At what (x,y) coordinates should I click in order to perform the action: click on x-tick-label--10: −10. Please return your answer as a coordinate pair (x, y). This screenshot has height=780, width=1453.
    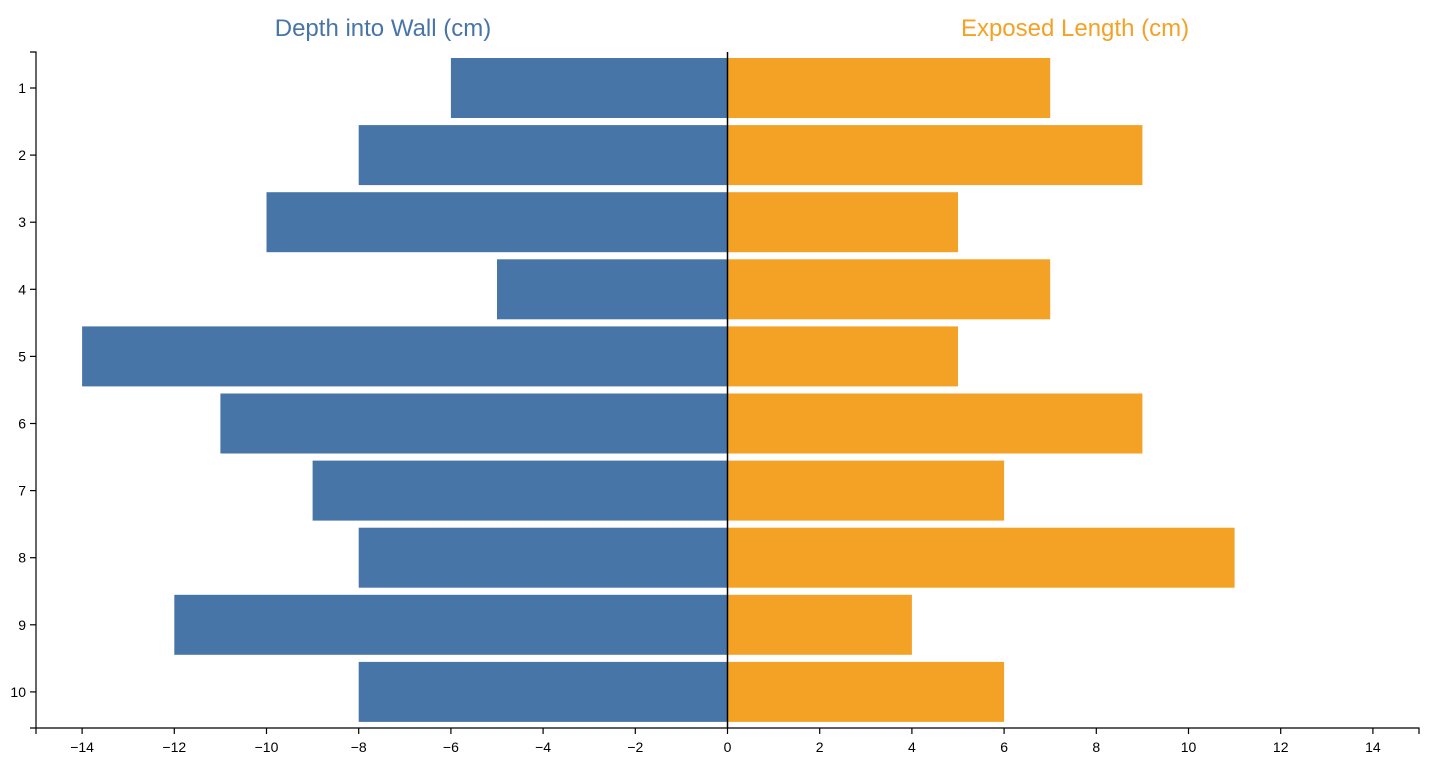
    Looking at the image, I should click on (267, 747).